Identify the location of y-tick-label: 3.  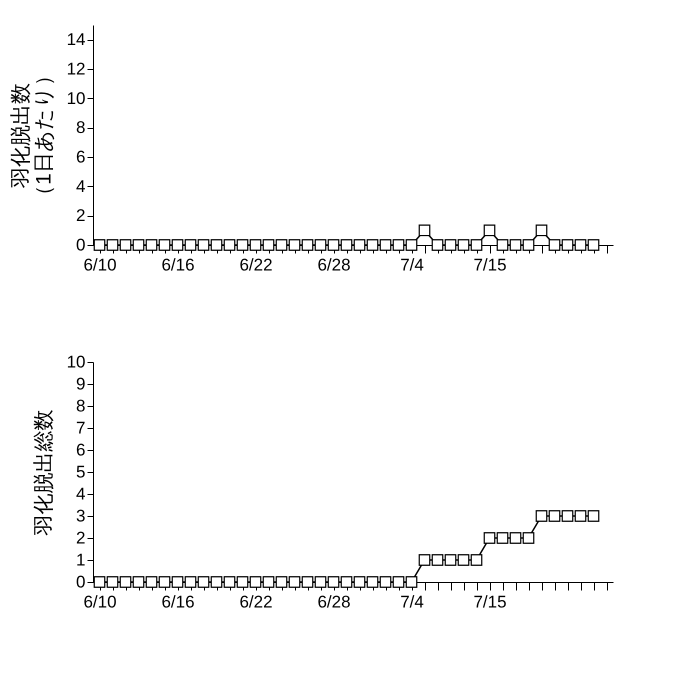
(81, 516).